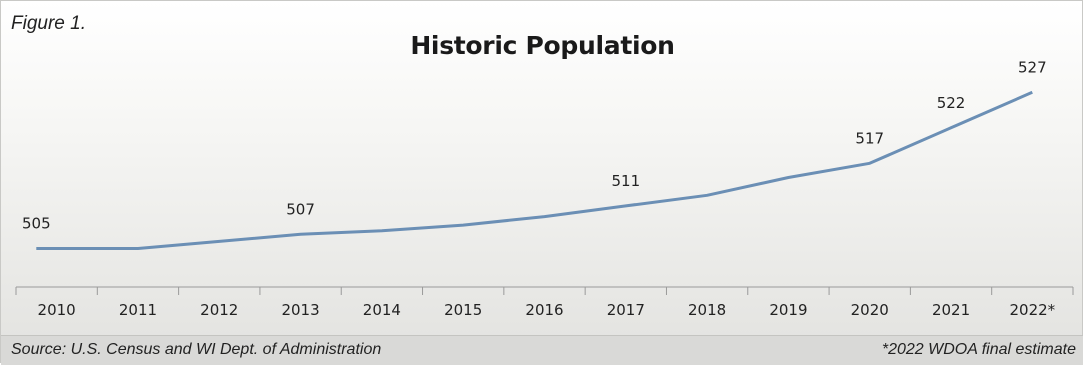 The image size is (1083, 365). I want to click on x-axis-ticks, so click(544, 291).